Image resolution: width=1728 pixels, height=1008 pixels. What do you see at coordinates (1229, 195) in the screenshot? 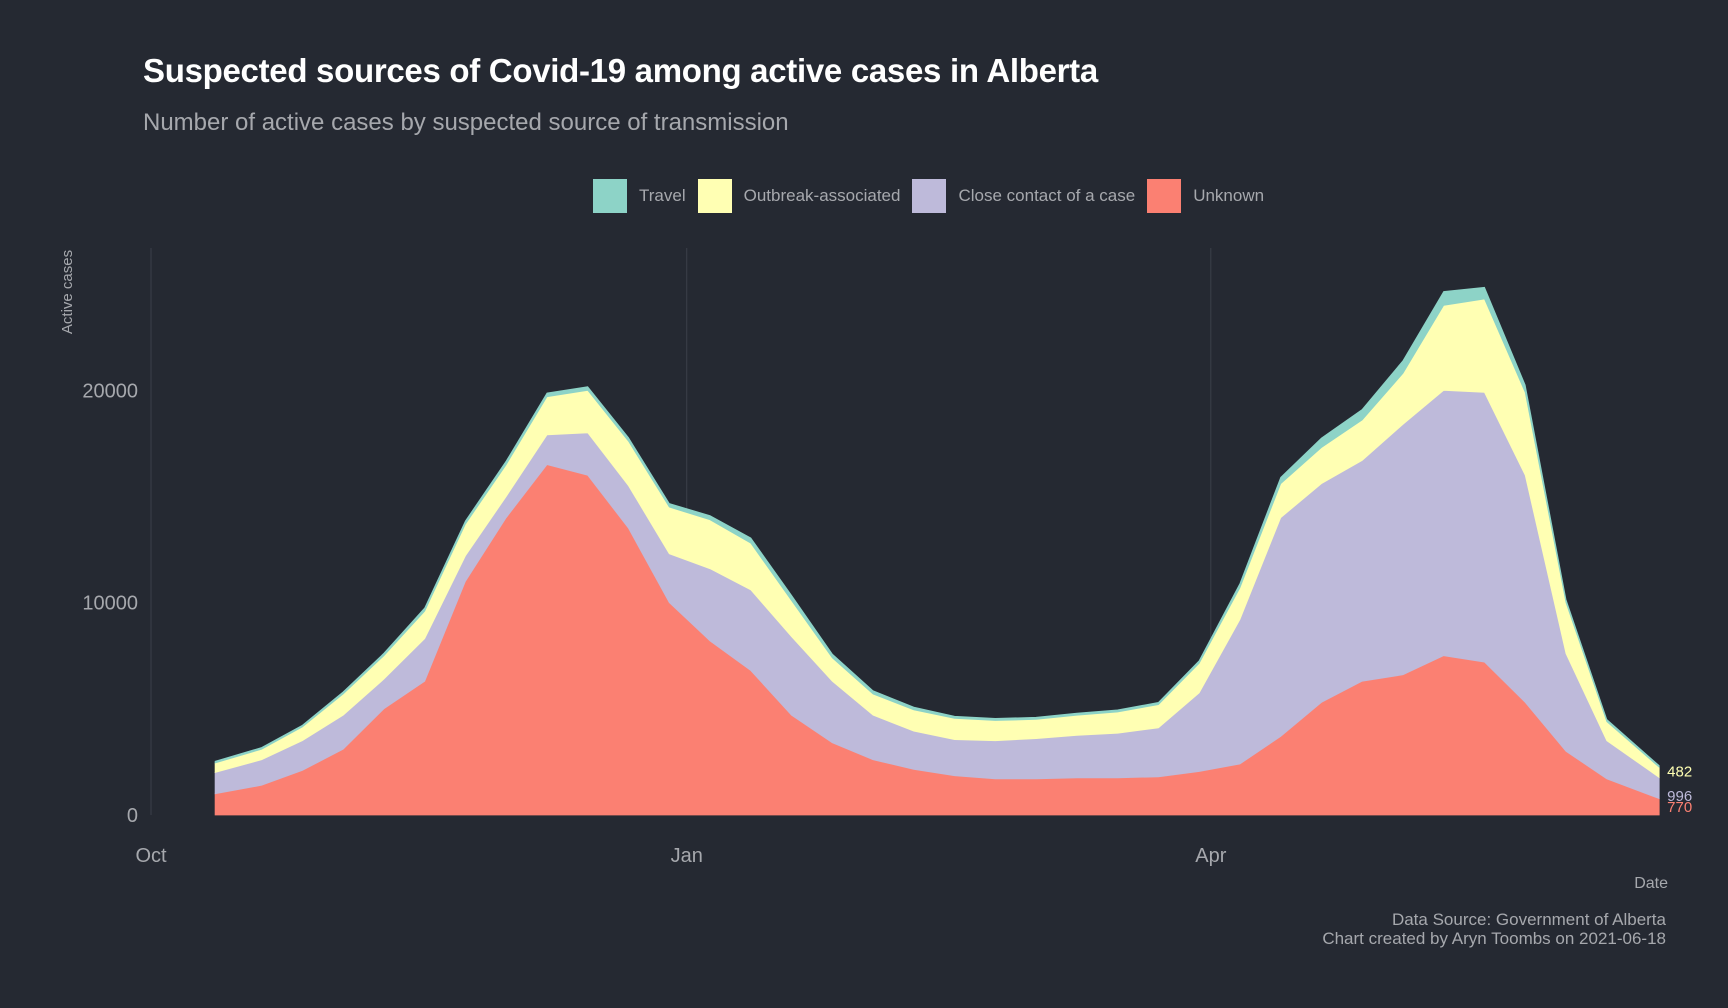
I see `legend-label-unknown: Unknown` at bounding box center [1229, 195].